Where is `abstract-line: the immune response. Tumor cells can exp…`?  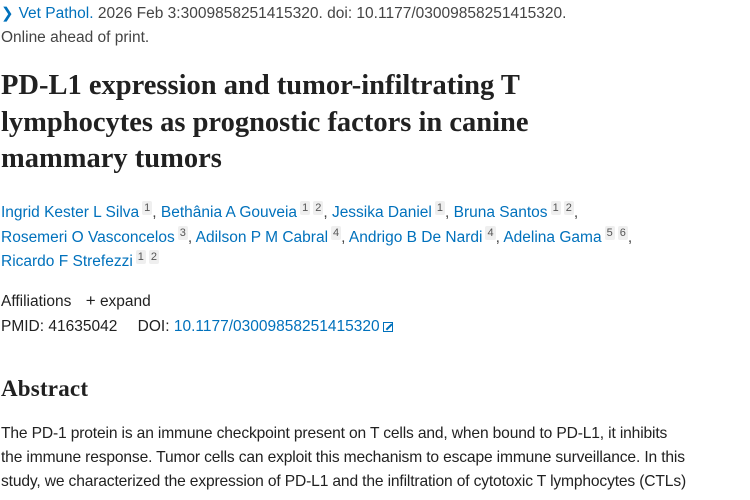 abstract-line: the immune response. Tumor cells can exp… is located at coordinates (343, 457).